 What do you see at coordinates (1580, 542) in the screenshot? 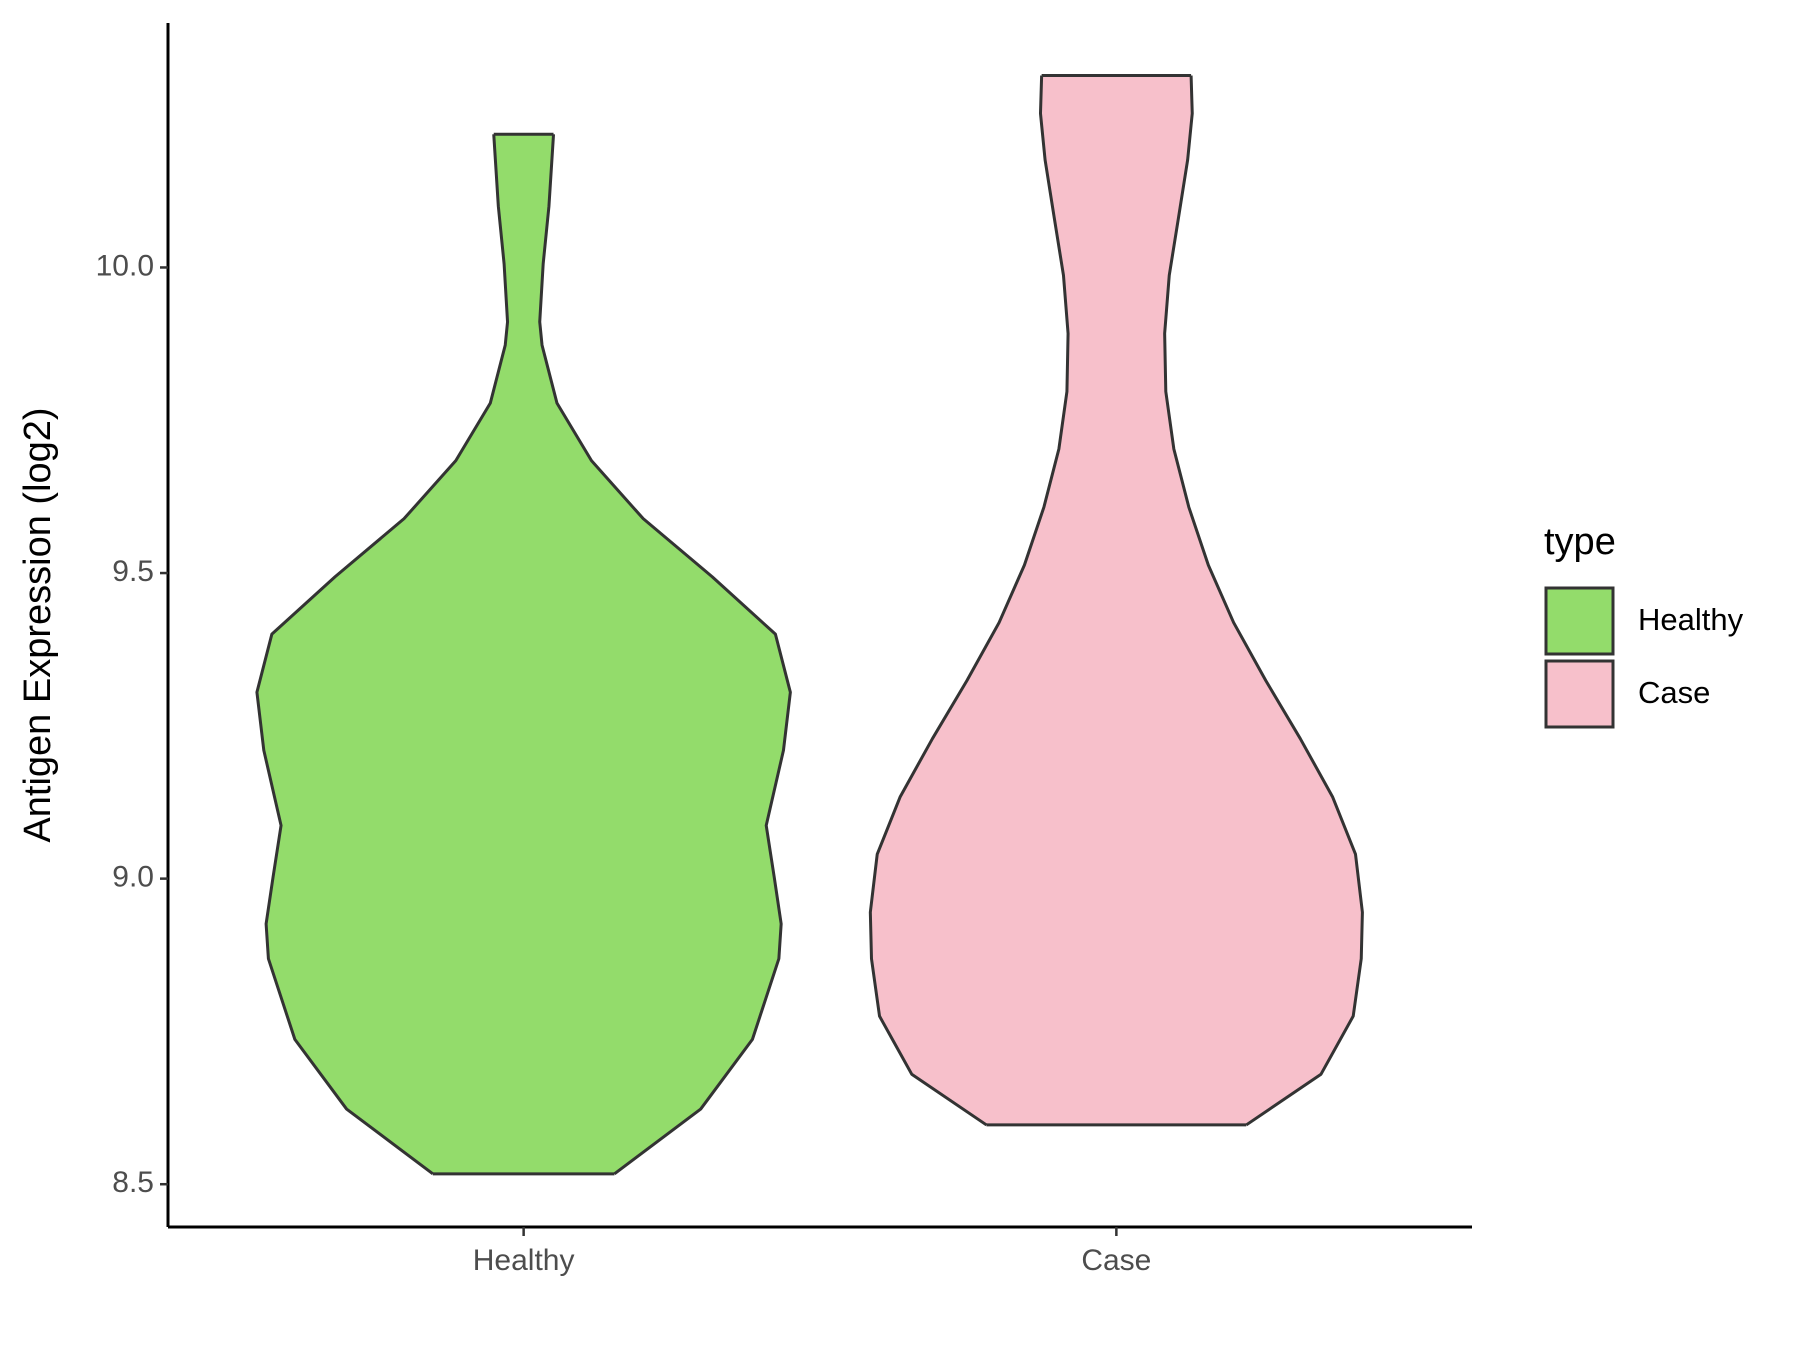
I see `legend-title: type` at bounding box center [1580, 542].